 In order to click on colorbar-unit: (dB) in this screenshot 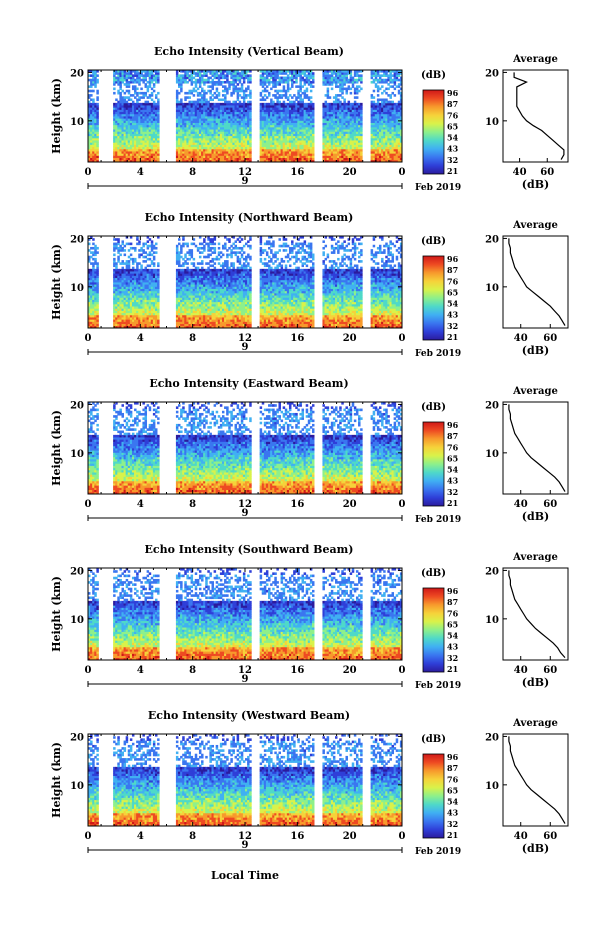, I will do `click(433, 75)`.